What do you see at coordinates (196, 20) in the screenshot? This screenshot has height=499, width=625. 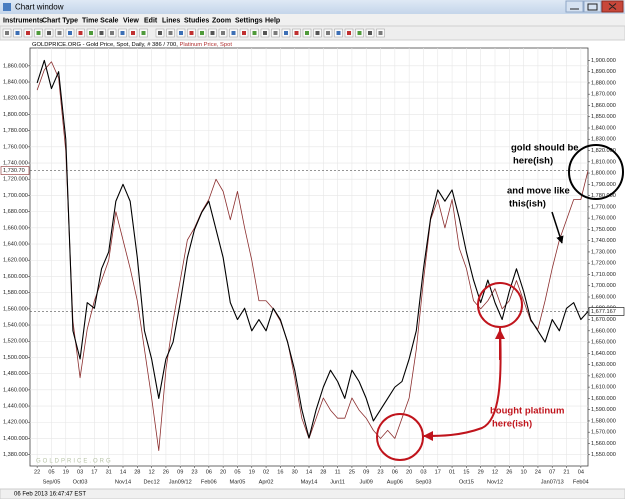 I see `menu-item: Studies` at bounding box center [196, 20].